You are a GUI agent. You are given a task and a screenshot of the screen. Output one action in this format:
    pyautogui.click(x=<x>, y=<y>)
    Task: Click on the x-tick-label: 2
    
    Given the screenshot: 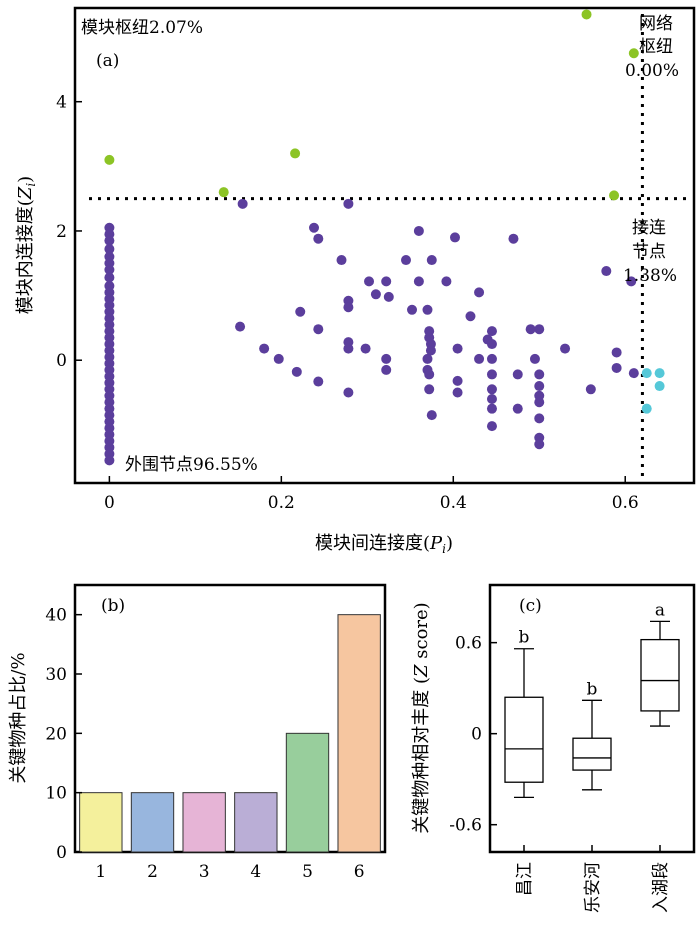 What is the action you would take?
    pyautogui.click(x=152, y=872)
    